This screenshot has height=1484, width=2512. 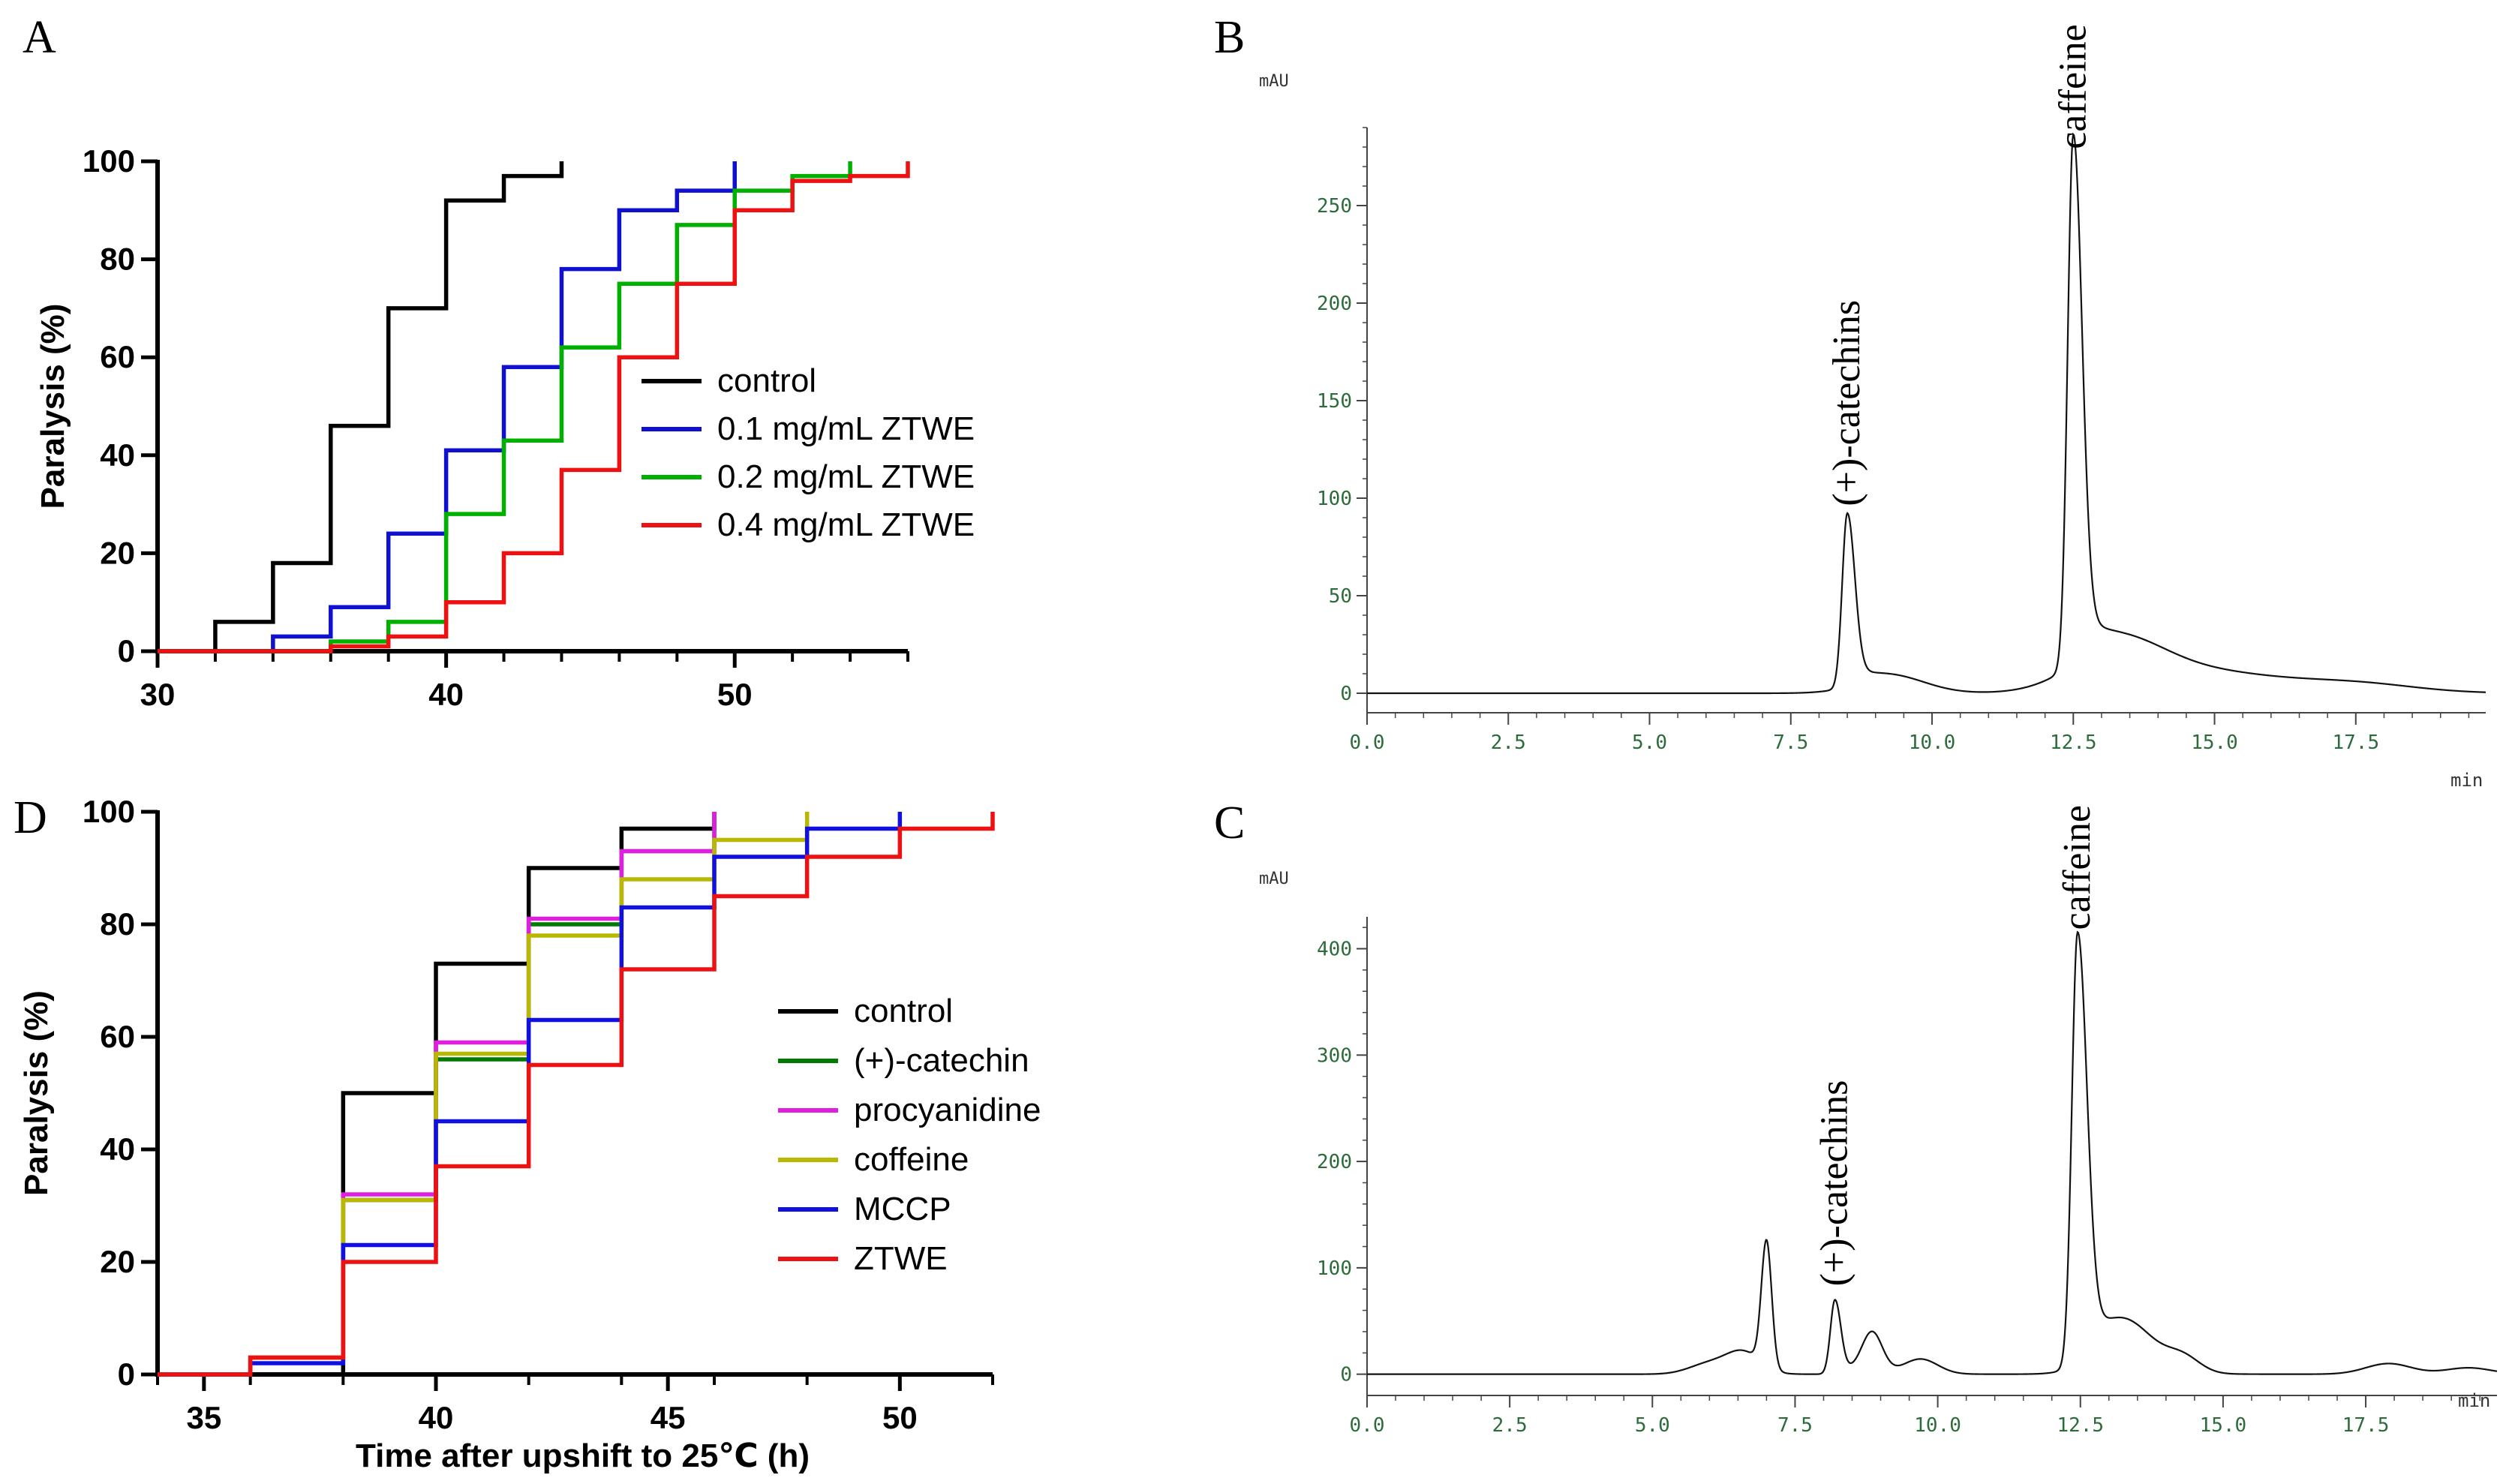 What do you see at coordinates (912, 1159) in the screenshot?
I see `legend-label-3: coffeine` at bounding box center [912, 1159].